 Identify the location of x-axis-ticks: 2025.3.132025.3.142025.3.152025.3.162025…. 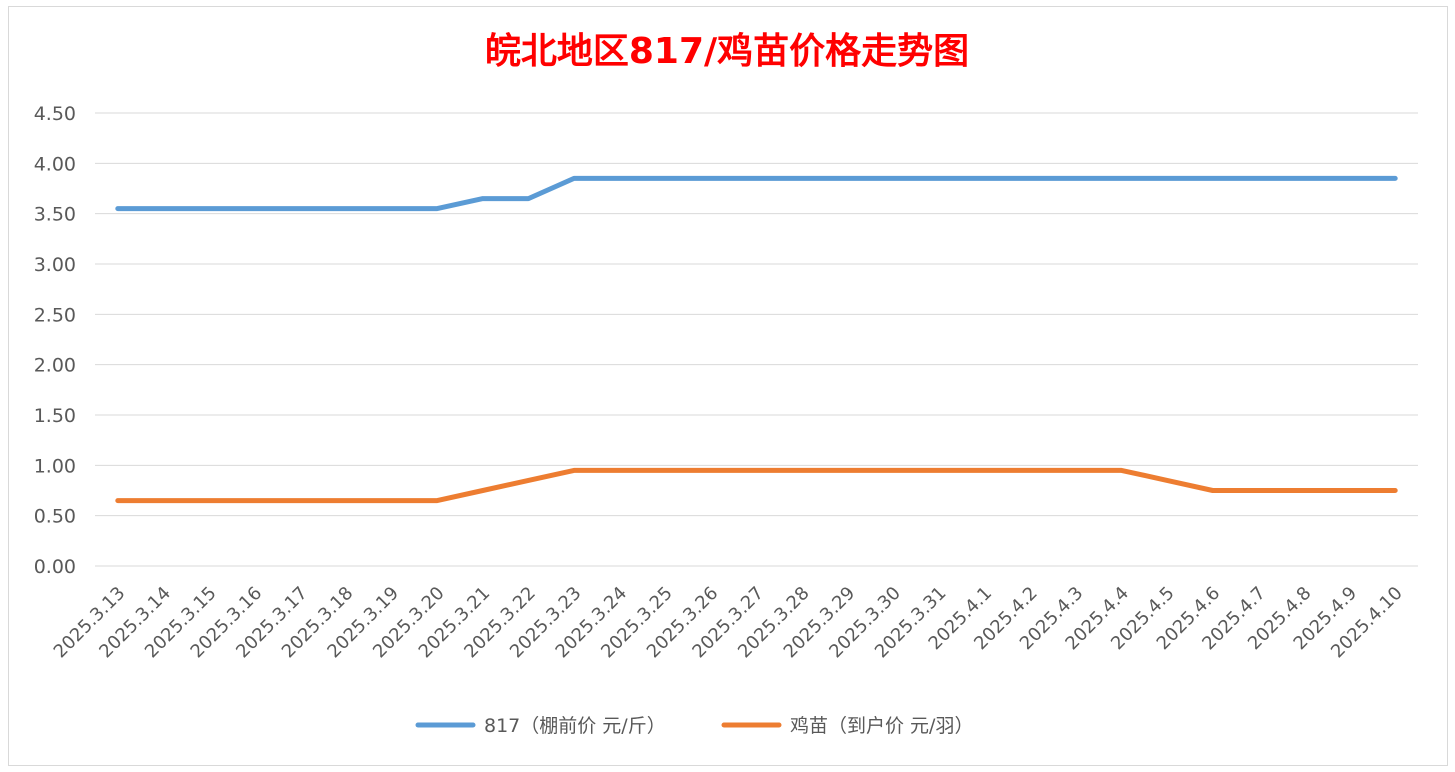
(728, 623).